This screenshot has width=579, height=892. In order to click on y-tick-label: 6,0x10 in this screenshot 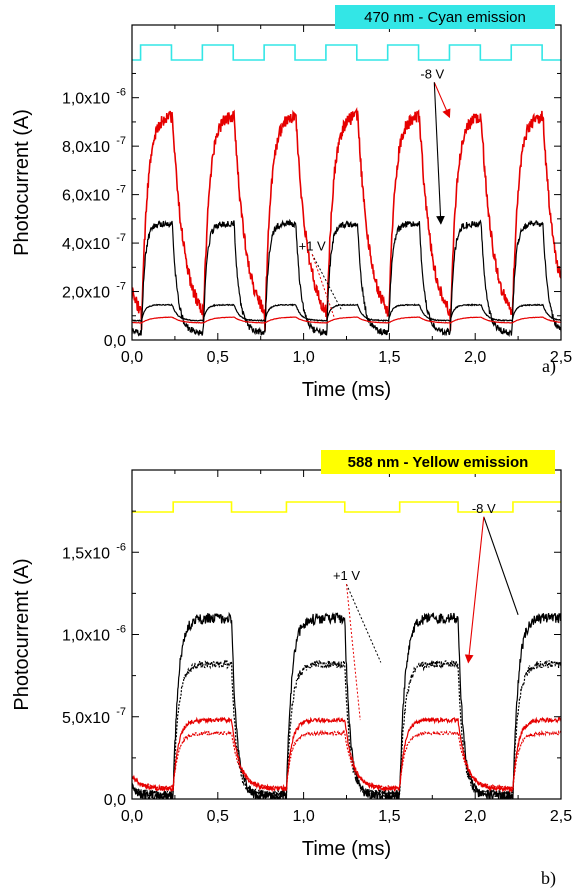, I will do `click(86, 196)`.